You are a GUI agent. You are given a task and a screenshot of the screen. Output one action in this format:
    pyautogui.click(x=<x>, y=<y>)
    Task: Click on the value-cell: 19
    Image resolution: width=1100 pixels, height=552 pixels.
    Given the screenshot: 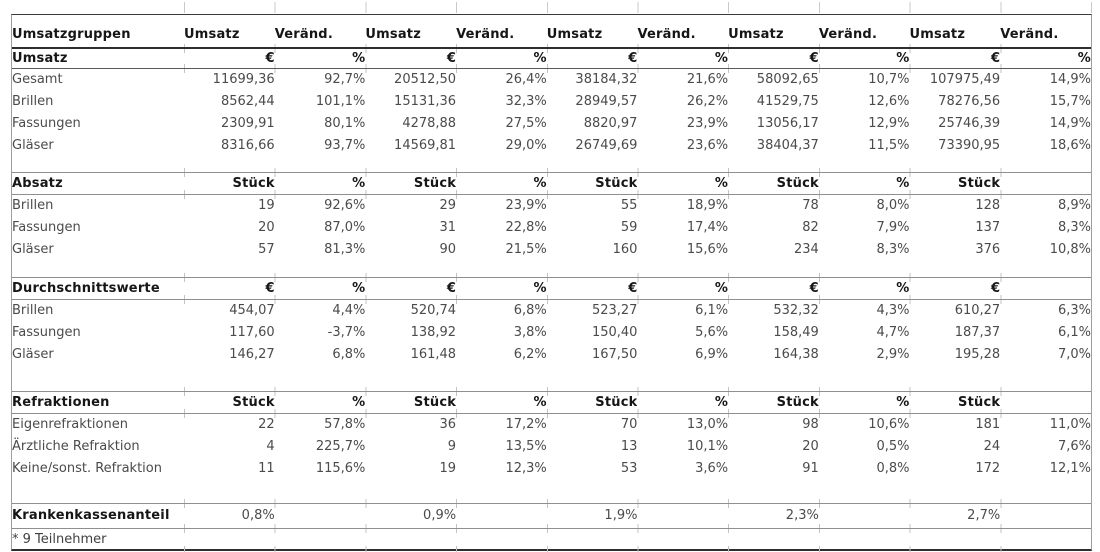 What is the action you would take?
    pyautogui.click(x=266, y=205)
    